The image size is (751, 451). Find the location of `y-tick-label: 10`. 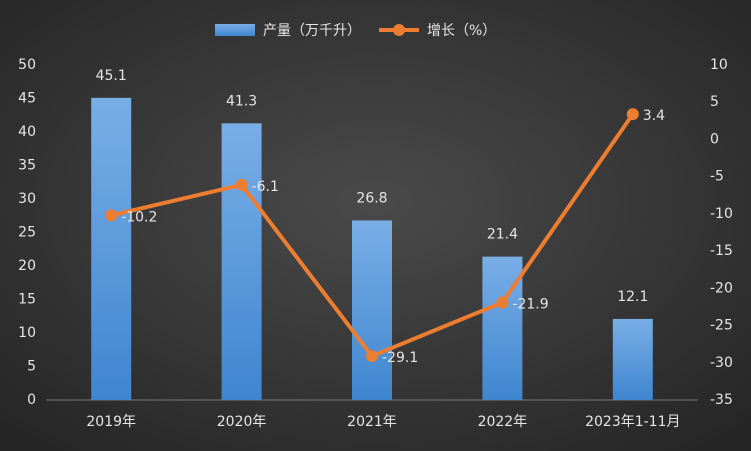

y-tick-label: 10 is located at coordinates (27, 333).